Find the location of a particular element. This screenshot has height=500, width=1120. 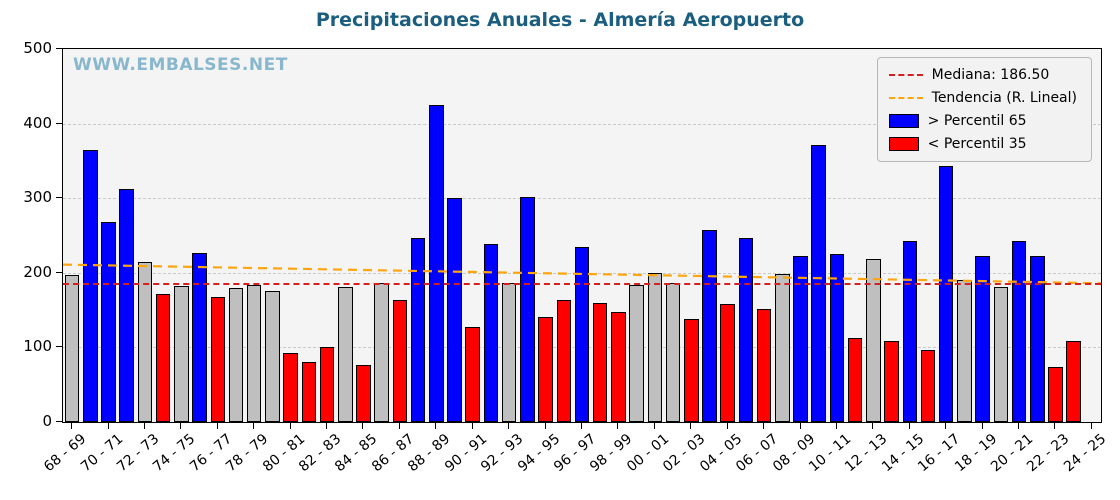

trend-line is located at coordinates (582, 274).